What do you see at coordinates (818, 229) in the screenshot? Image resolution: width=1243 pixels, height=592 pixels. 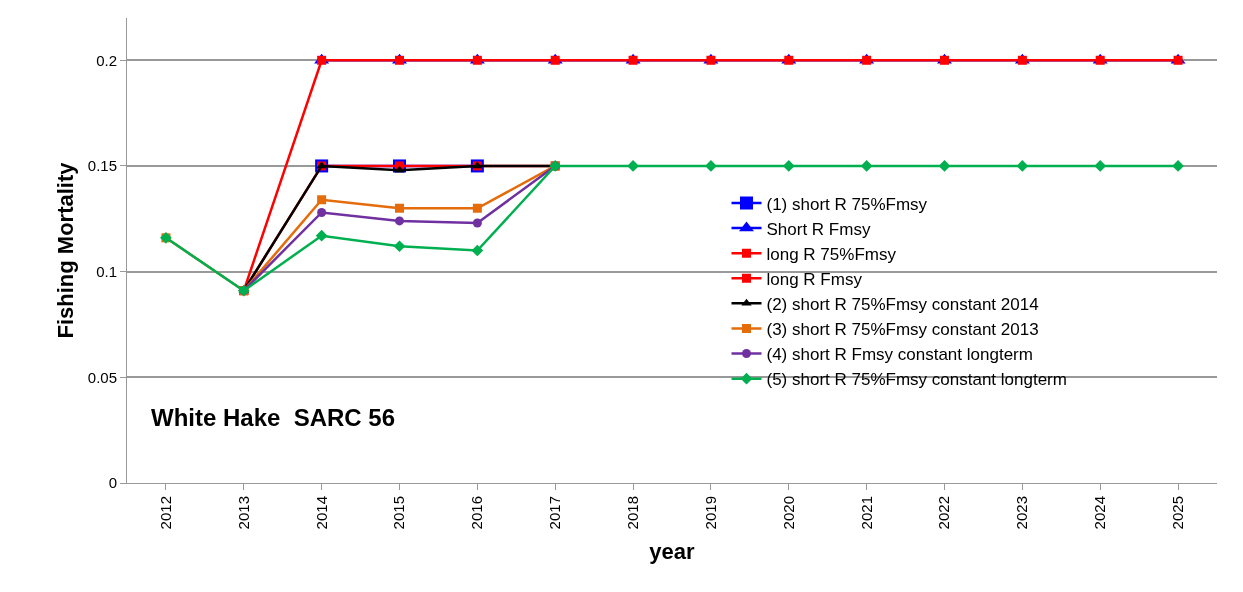 I see `legend-label: Short R Fmsy` at bounding box center [818, 229].